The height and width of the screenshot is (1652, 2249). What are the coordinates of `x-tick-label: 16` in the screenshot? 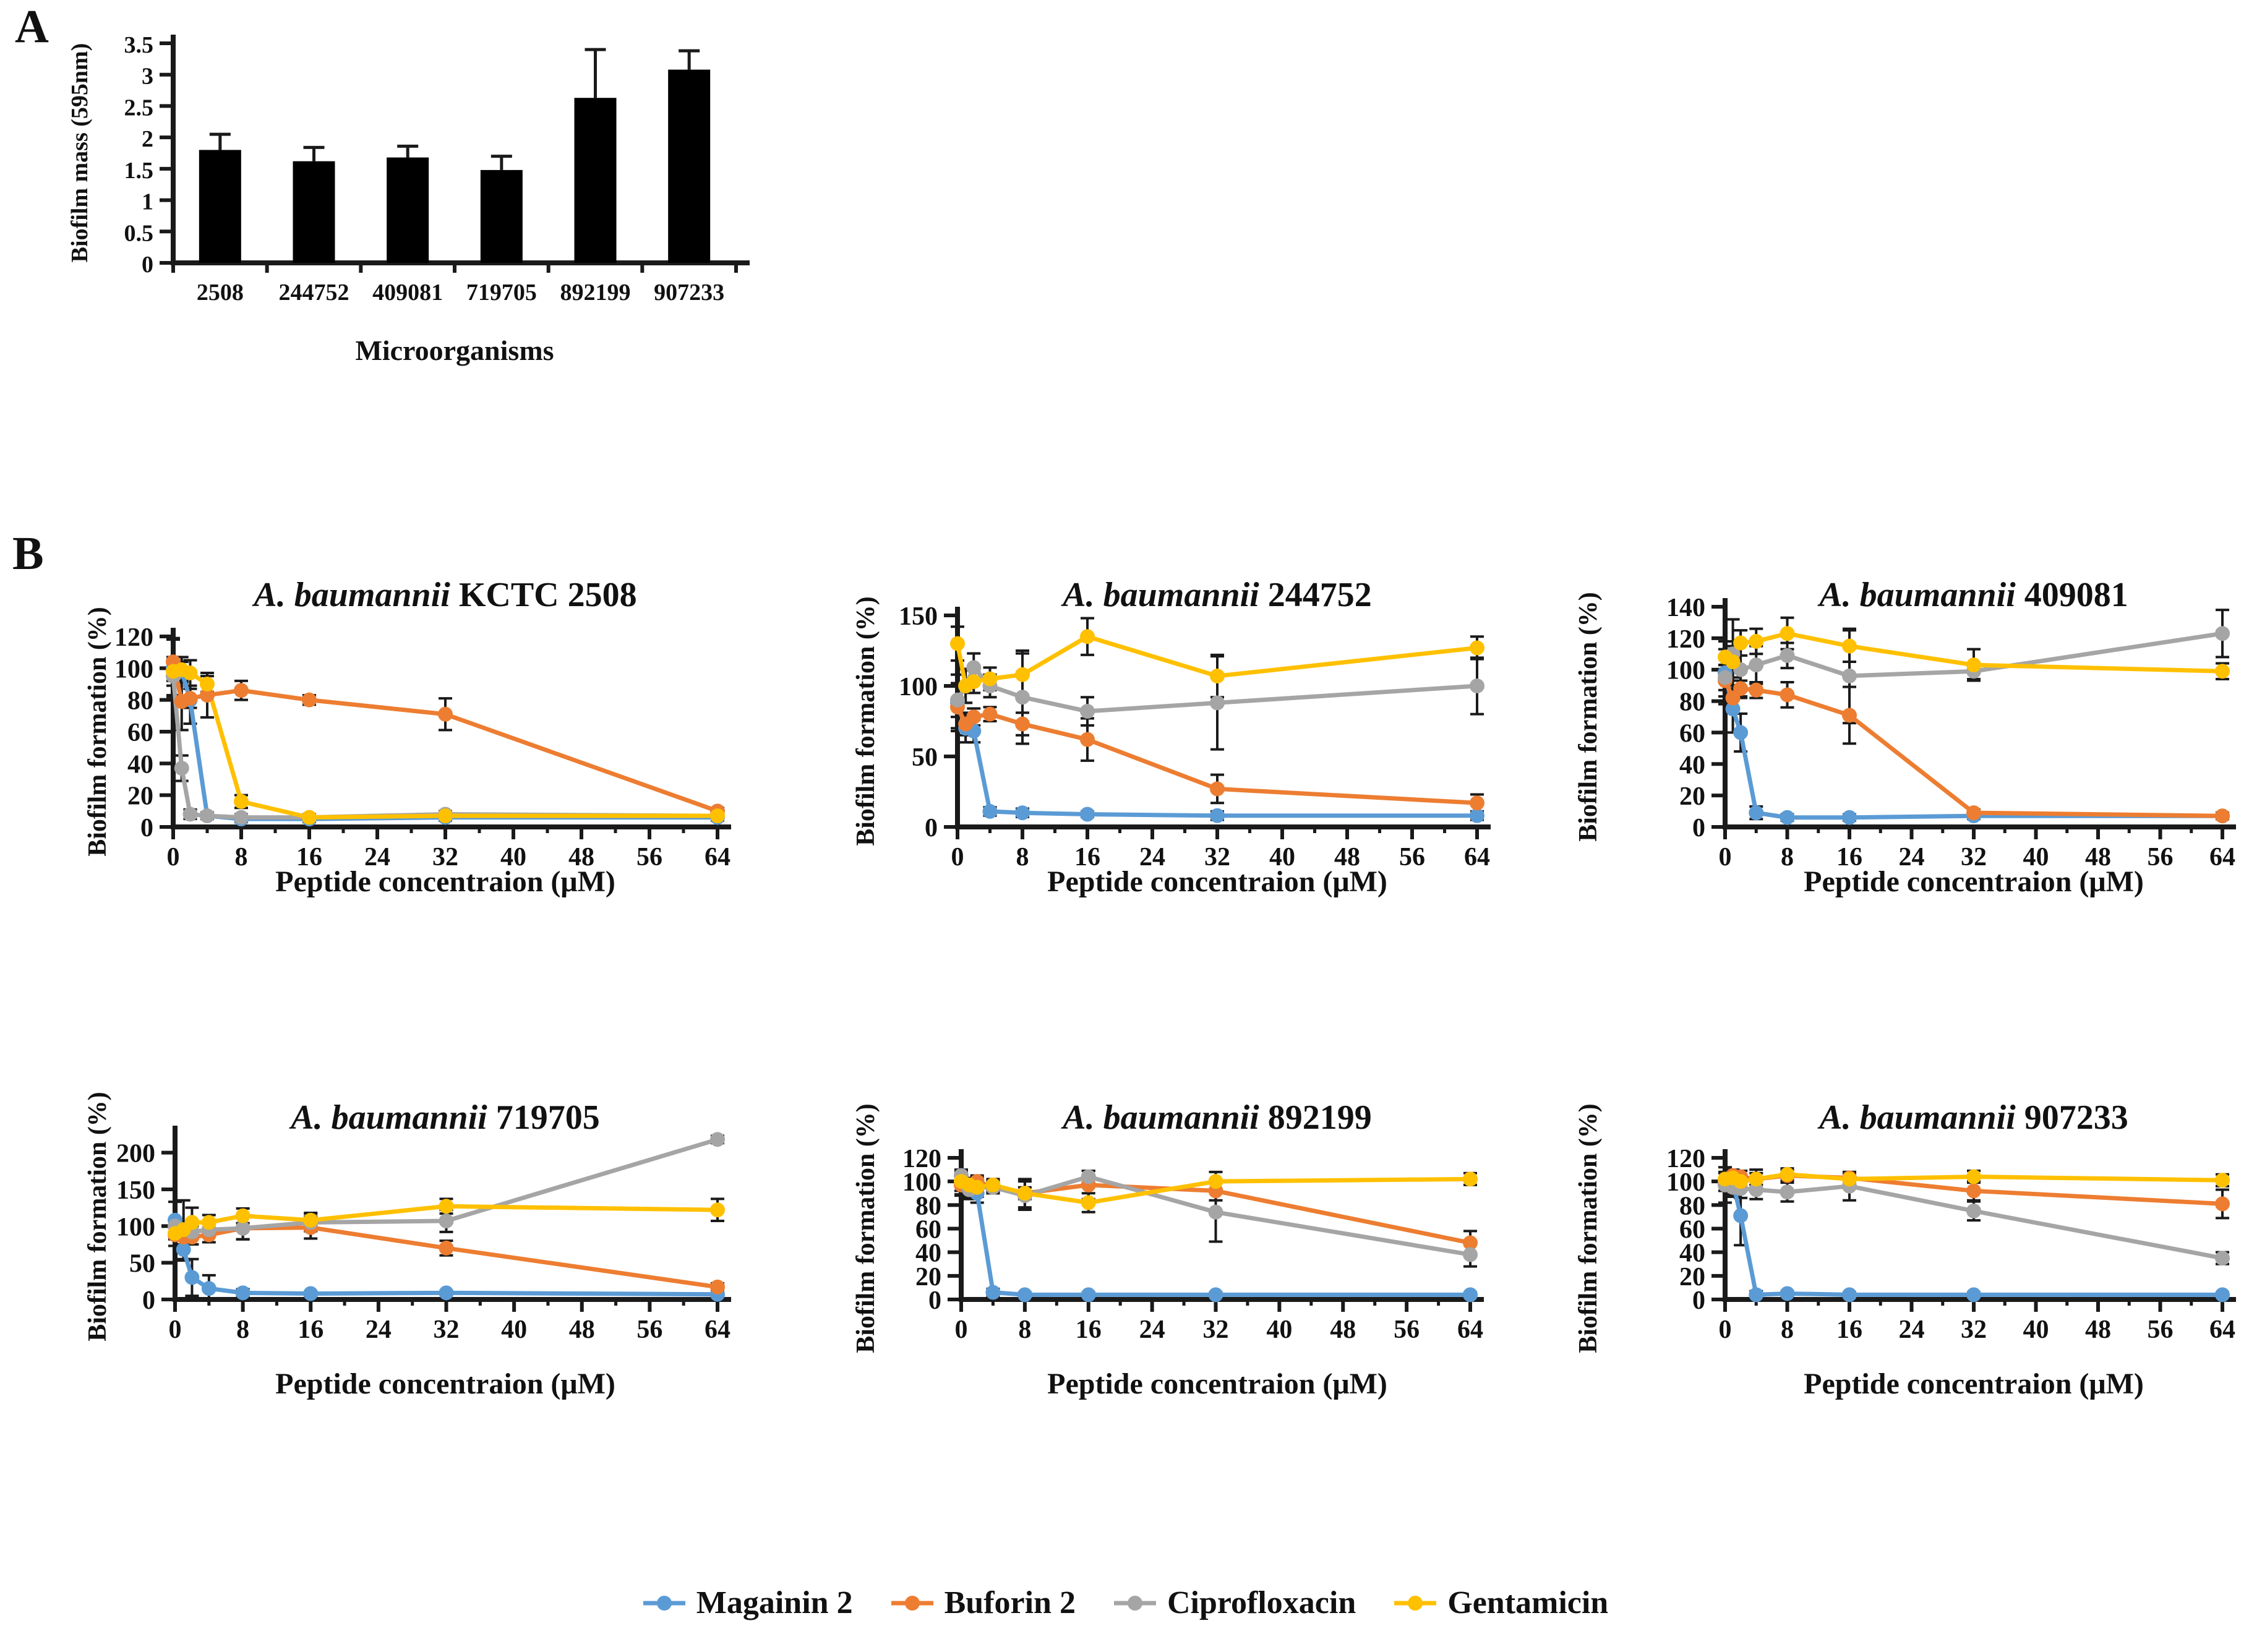 It's located at (1089, 1330).